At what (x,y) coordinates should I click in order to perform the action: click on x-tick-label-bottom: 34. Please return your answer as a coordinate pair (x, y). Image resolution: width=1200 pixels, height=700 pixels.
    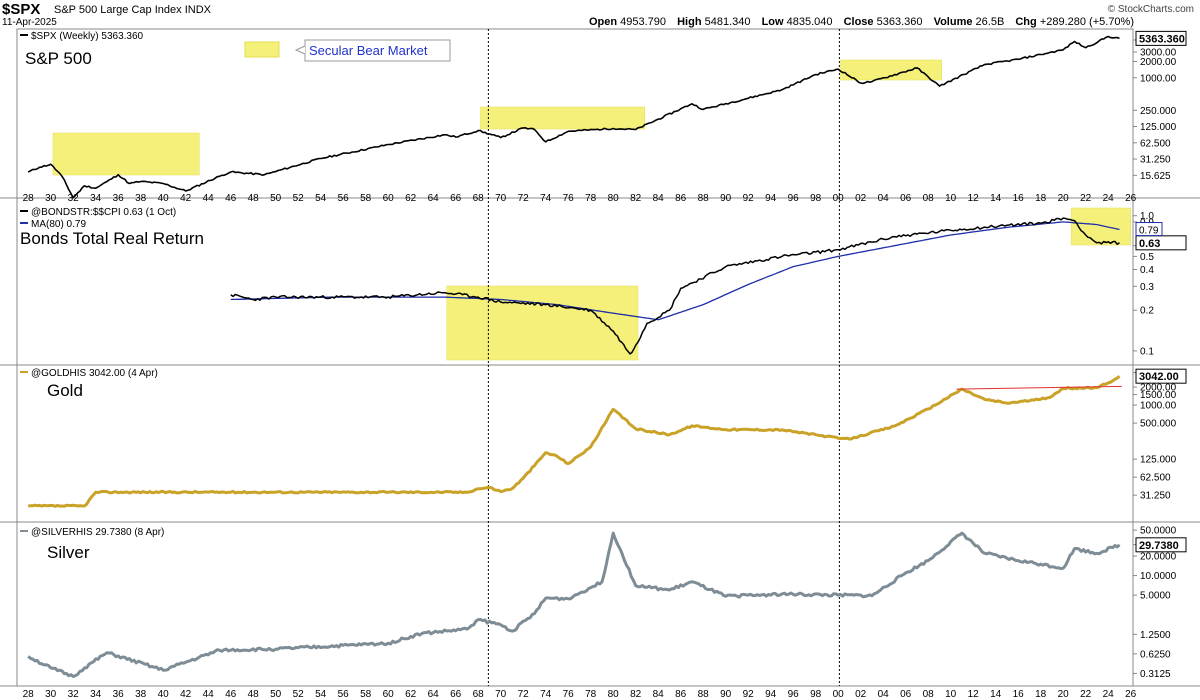
    Looking at the image, I should click on (96, 694).